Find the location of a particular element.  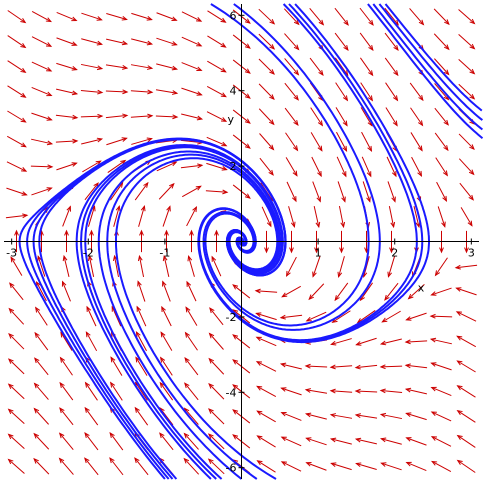

x-tick-label: 3 is located at coordinates (471, 253).